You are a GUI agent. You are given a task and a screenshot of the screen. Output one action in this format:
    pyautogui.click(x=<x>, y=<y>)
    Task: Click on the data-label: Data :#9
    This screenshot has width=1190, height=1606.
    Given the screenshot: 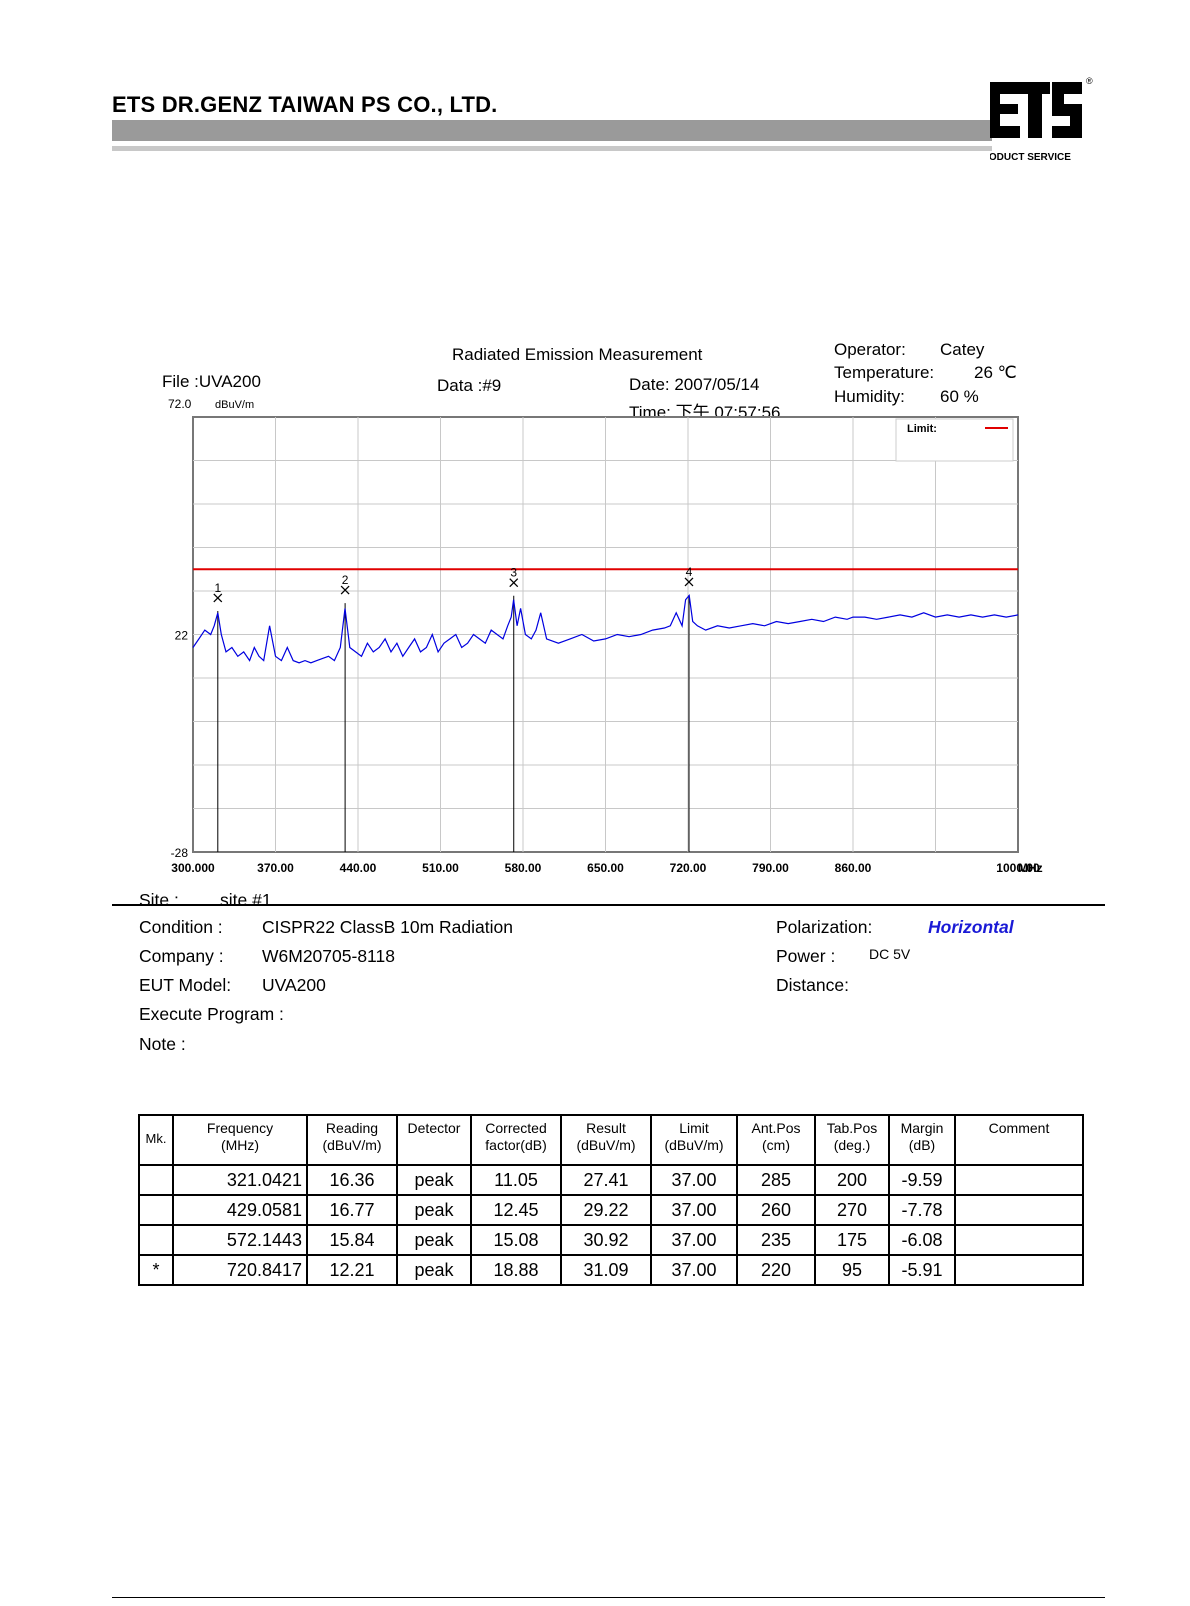 What is the action you would take?
    pyautogui.click(x=469, y=385)
    